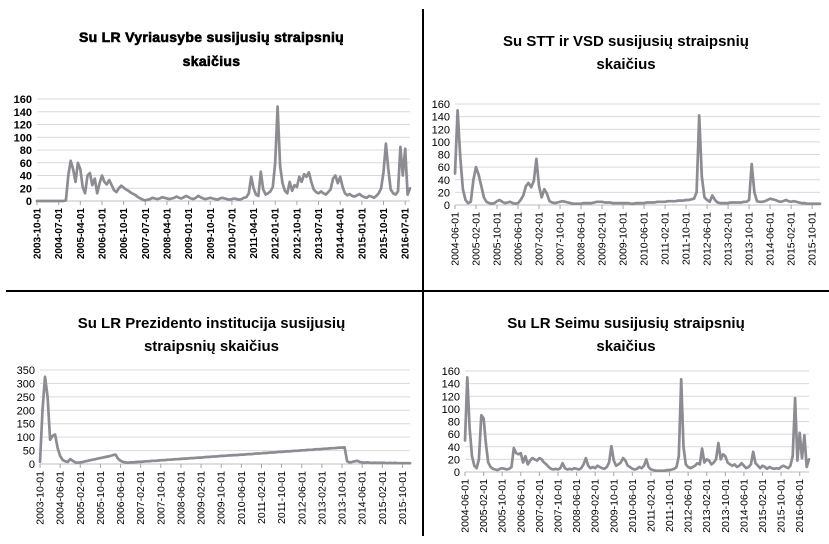 This screenshot has height=544, width=829. Describe the element at coordinates (38, 234) in the screenshot. I see `x-tick-label: 2003-10-01` at that location.